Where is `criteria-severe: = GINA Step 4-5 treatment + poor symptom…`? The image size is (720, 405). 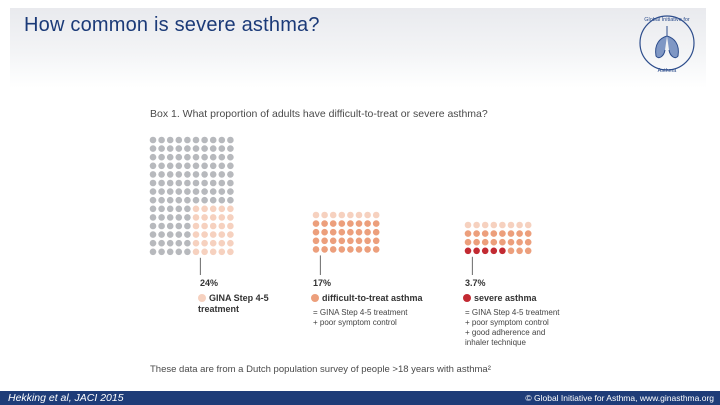
criteria-severe: = GINA Step 4-5 treatment + poor symptom… is located at coordinates (512, 328).